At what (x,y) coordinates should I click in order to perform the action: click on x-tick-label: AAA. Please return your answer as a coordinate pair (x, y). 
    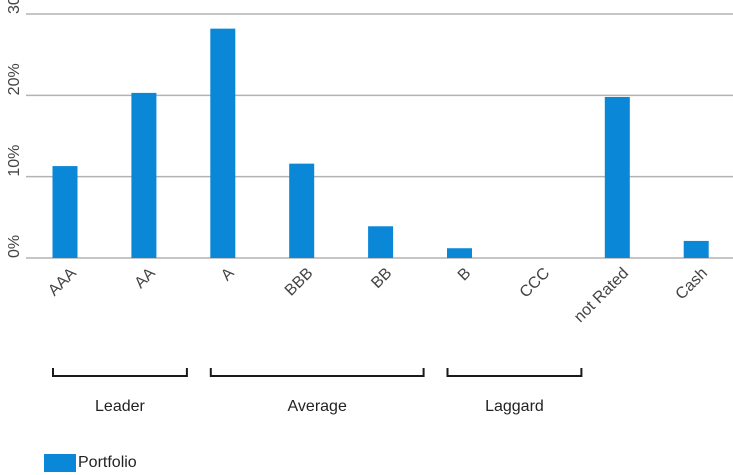
    Looking at the image, I should click on (62, 282).